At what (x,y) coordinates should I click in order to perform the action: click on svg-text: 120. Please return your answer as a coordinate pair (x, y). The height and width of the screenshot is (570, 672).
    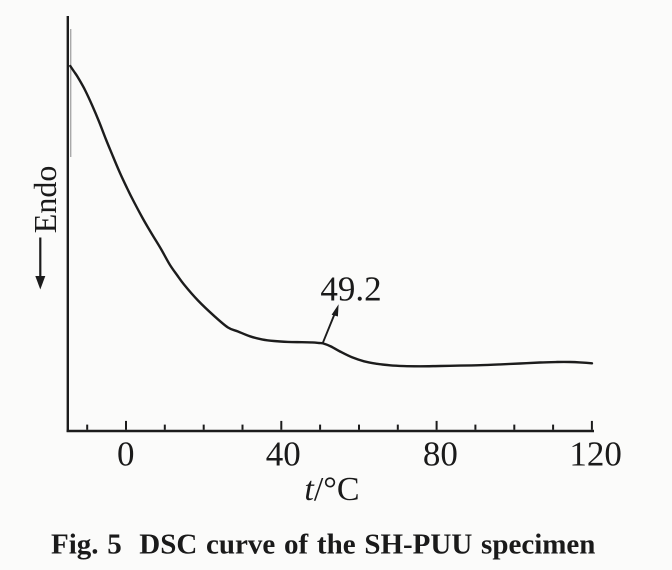
    Looking at the image, I should click on (595, 453).